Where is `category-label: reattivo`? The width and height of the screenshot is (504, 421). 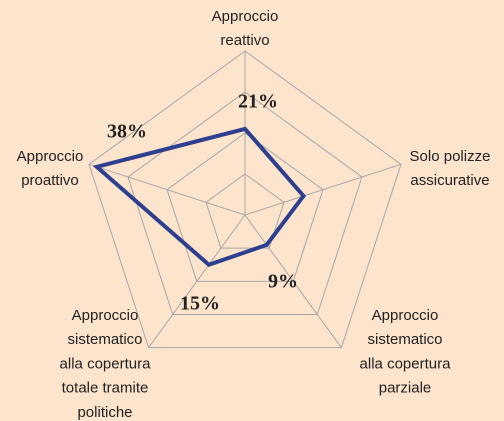
category-label: reattivo is located at coordinates (244, 40).